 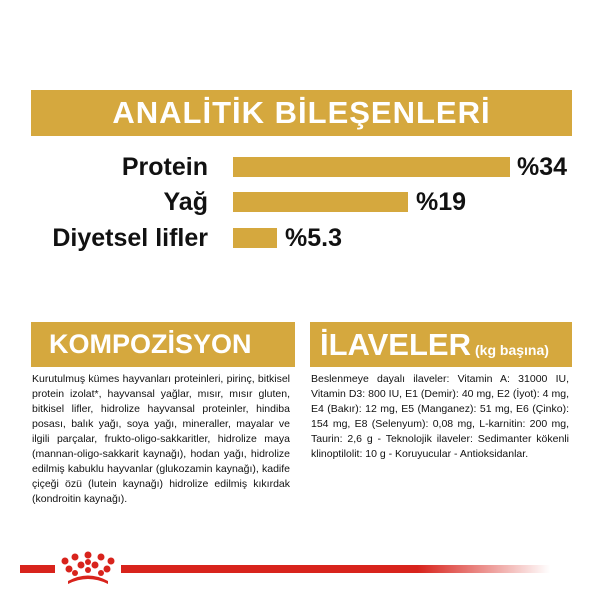 I want to click on analytic-title: ANALİTİK BİLEŞENLERİ, so click(x=301, y=113).